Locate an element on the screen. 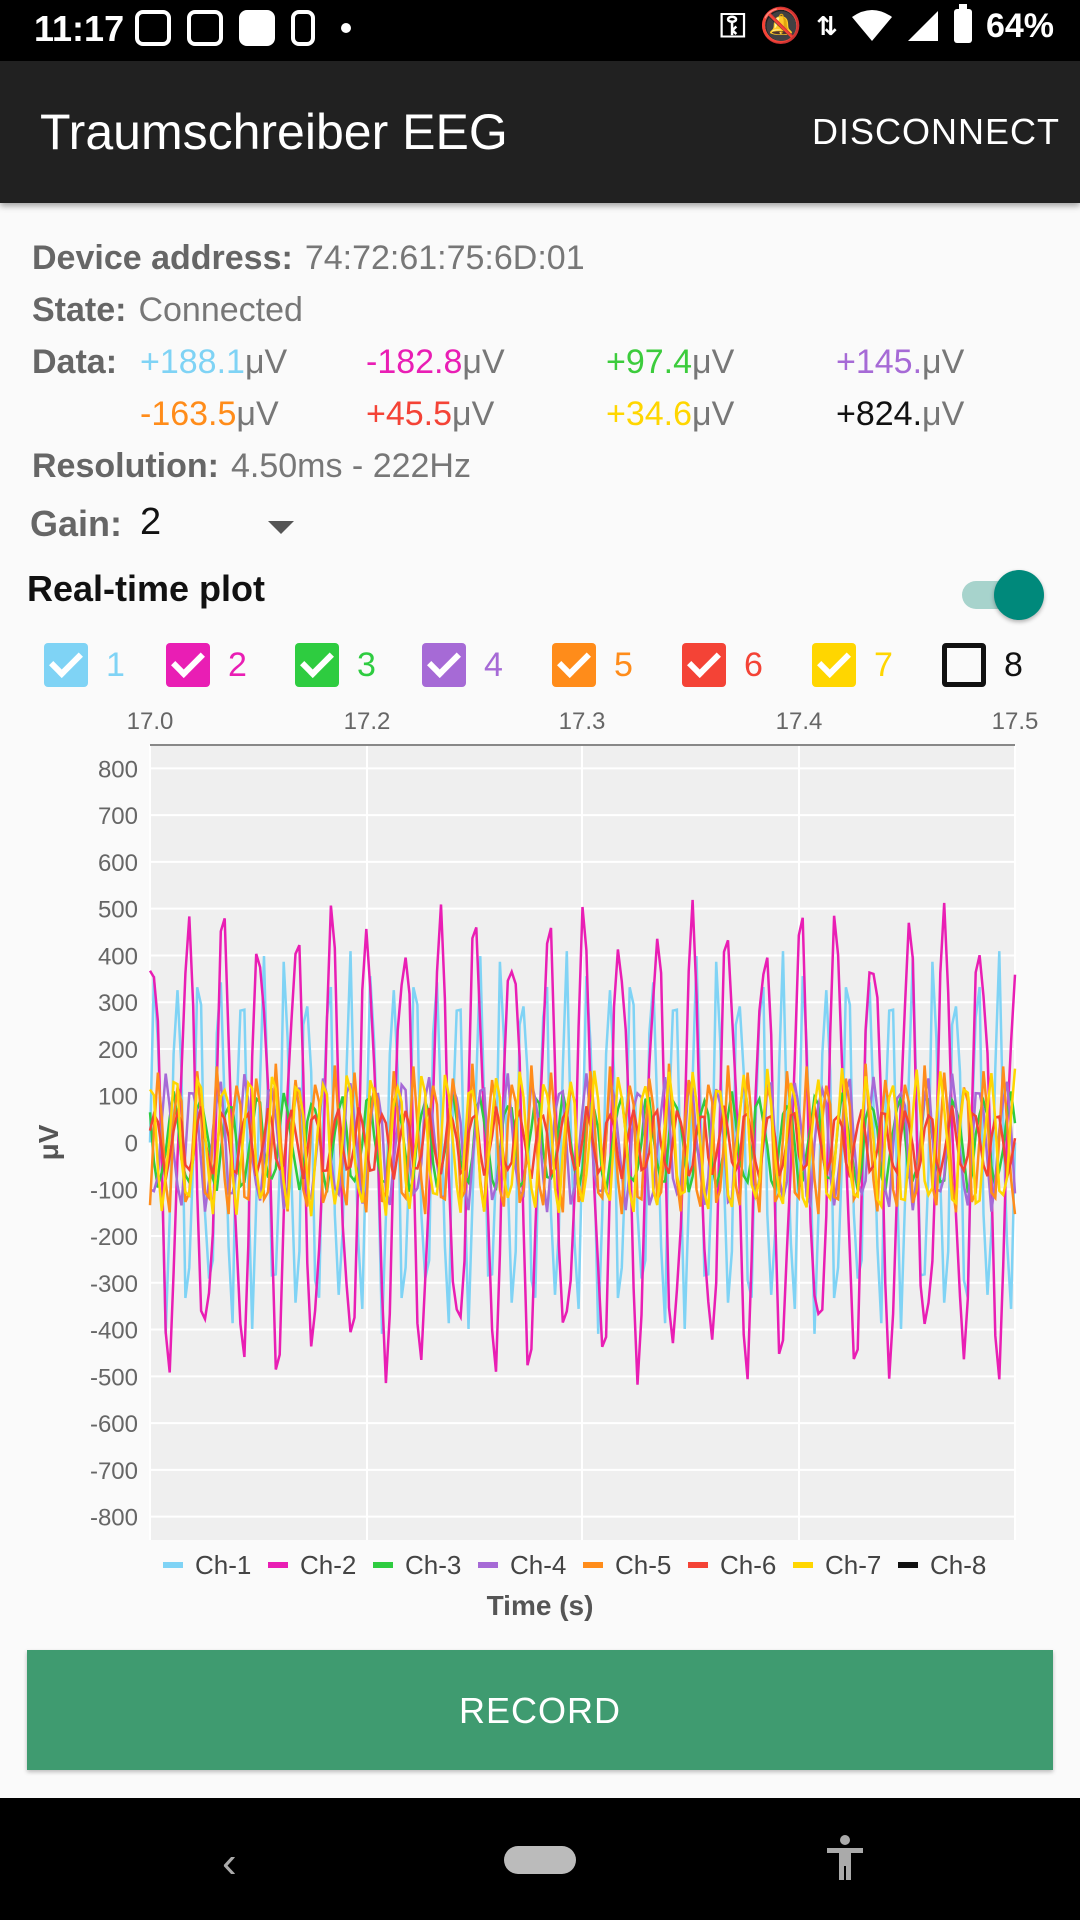  y-tick-label: -700 is located at coordinates (114, 1471).